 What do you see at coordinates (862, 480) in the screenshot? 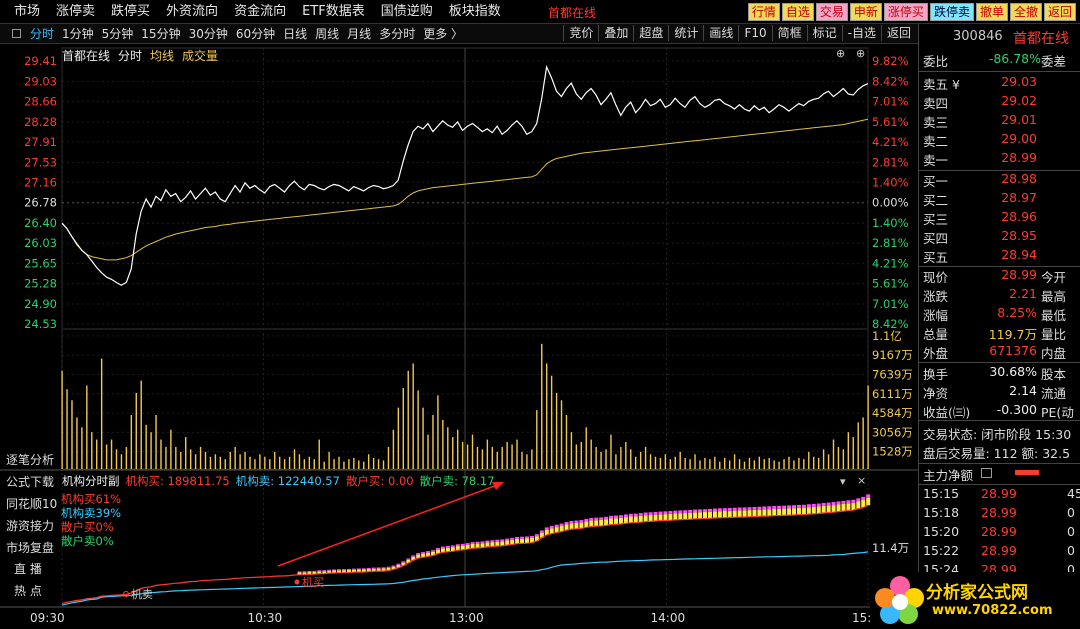
I see `sub-chart-close-icon: ×` at bounding box center [862, 480].